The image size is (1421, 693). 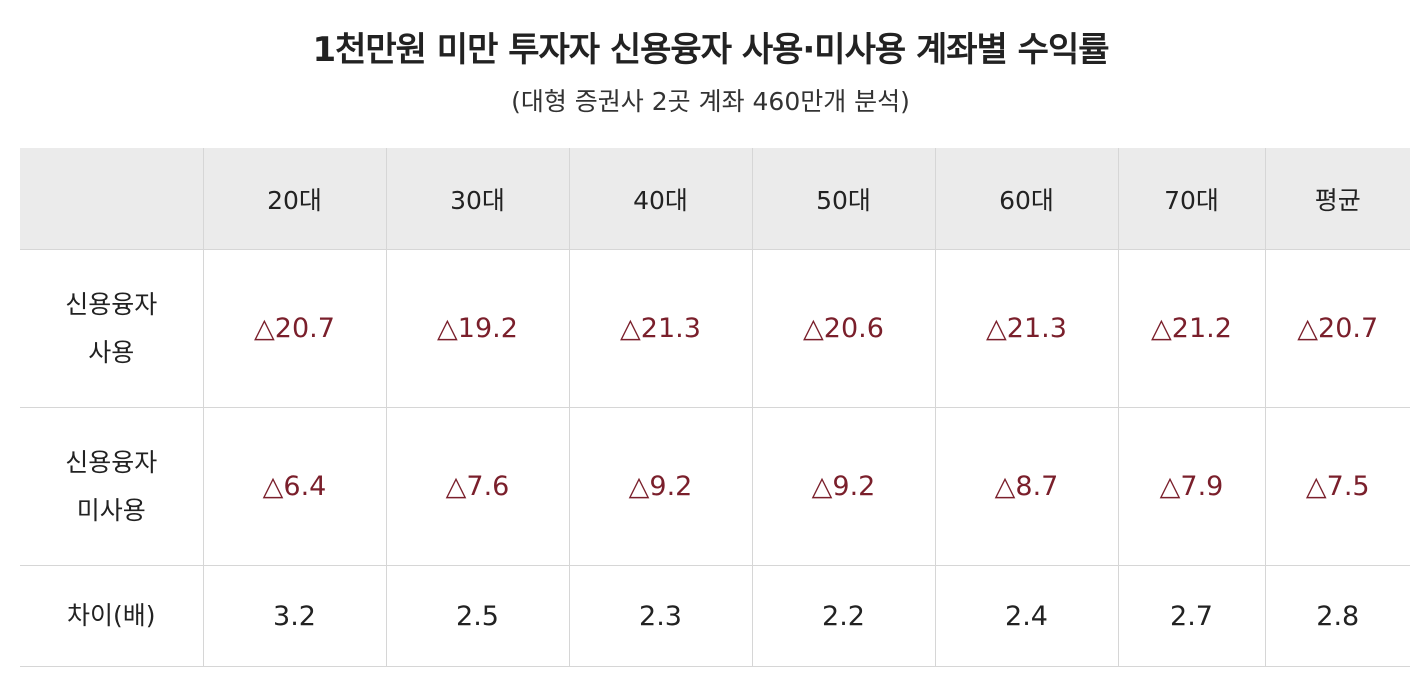 I want to click on value-cell: △19.2, so click(x=477, y=328).